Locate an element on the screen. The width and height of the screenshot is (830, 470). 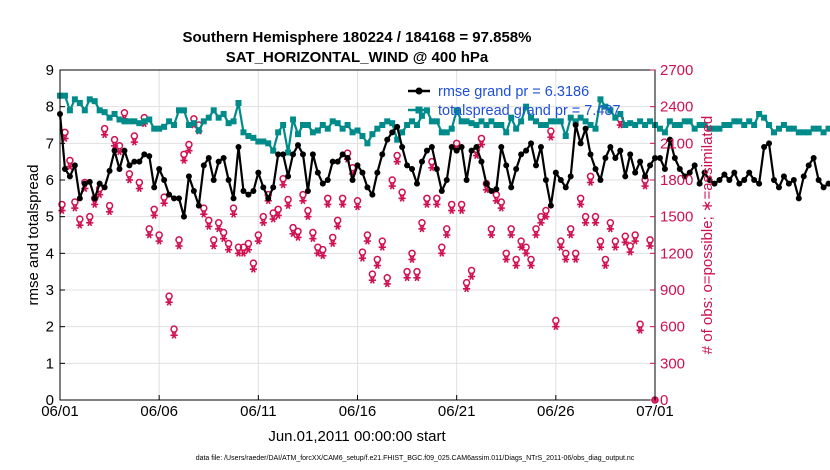
x-tick-label: 06/01 is located at coordinates (60, 411).